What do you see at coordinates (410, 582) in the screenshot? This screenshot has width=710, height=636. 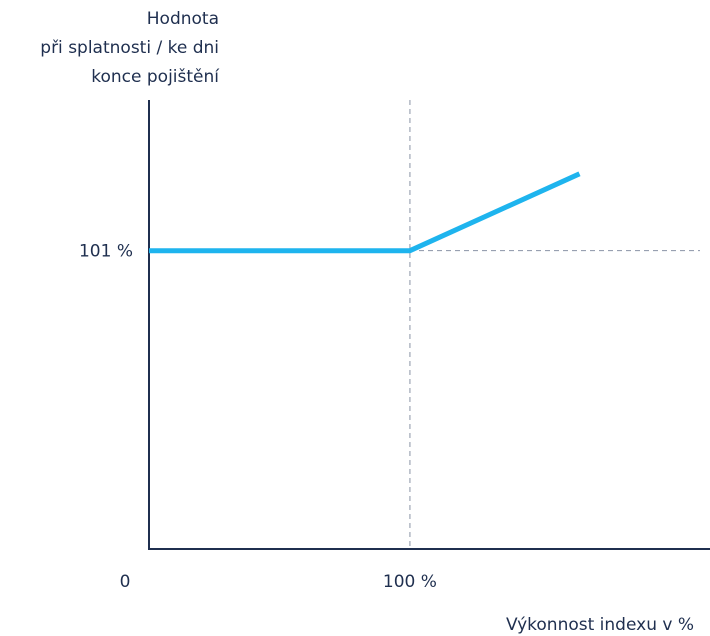 I see `x-tick-label-1: 100 %` at bounding box center [410, 582].